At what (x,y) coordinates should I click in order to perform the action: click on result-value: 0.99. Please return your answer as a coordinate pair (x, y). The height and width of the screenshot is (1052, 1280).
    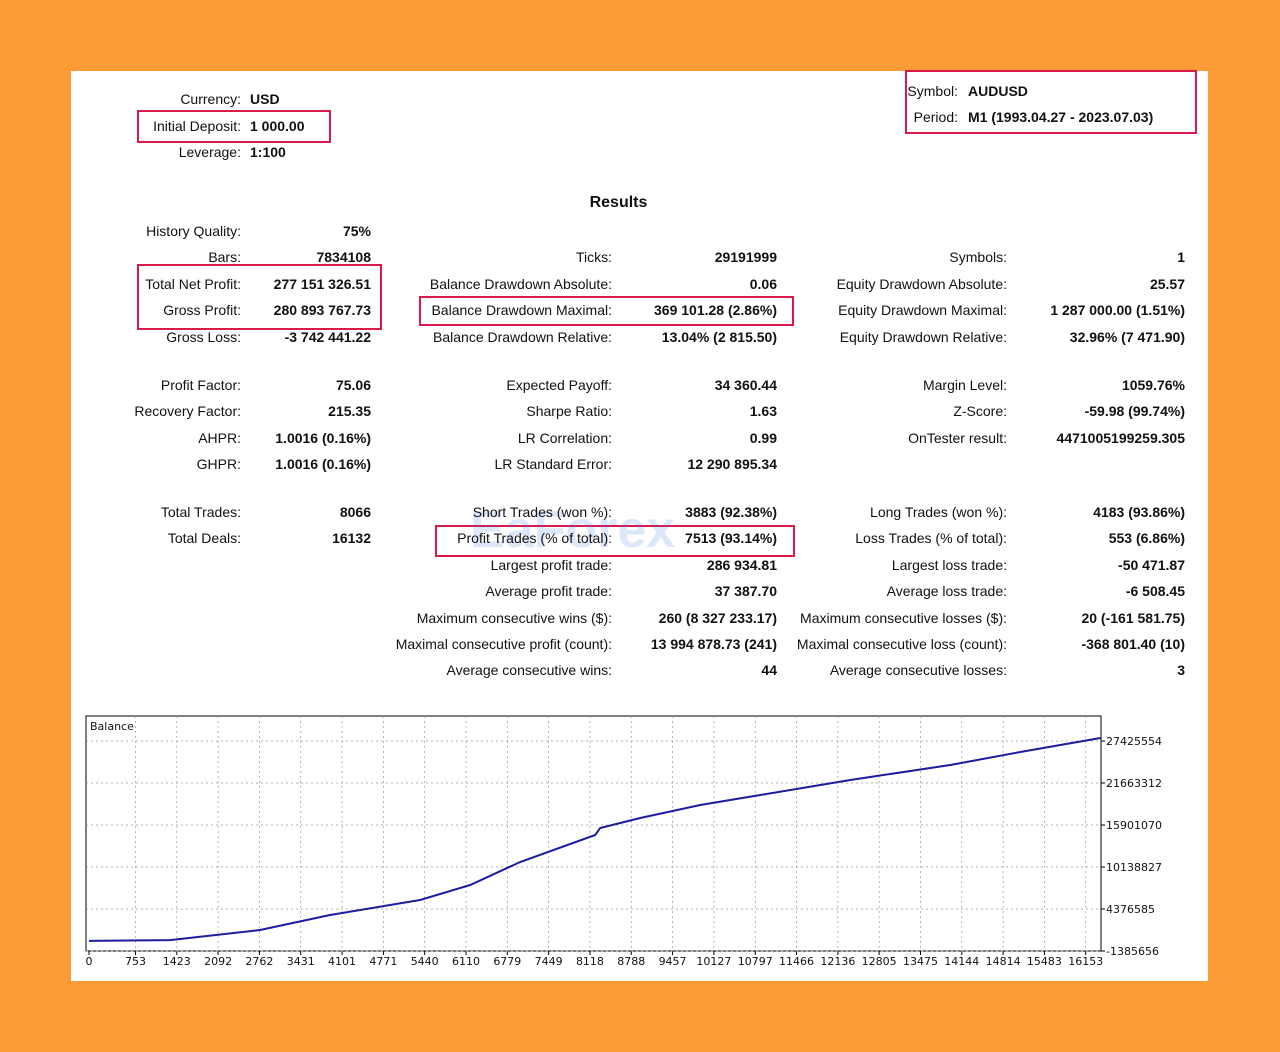
    Looking at the image, I should click on (763, 437).